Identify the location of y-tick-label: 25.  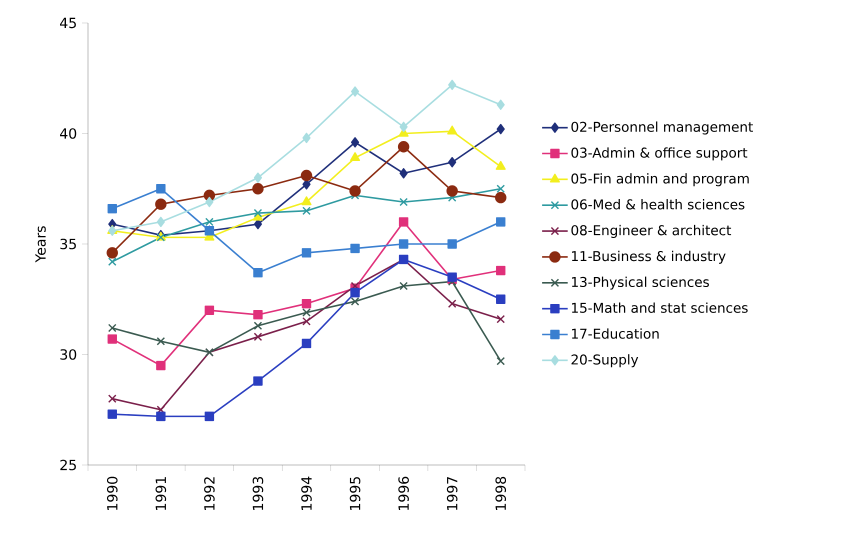
(68, 465).